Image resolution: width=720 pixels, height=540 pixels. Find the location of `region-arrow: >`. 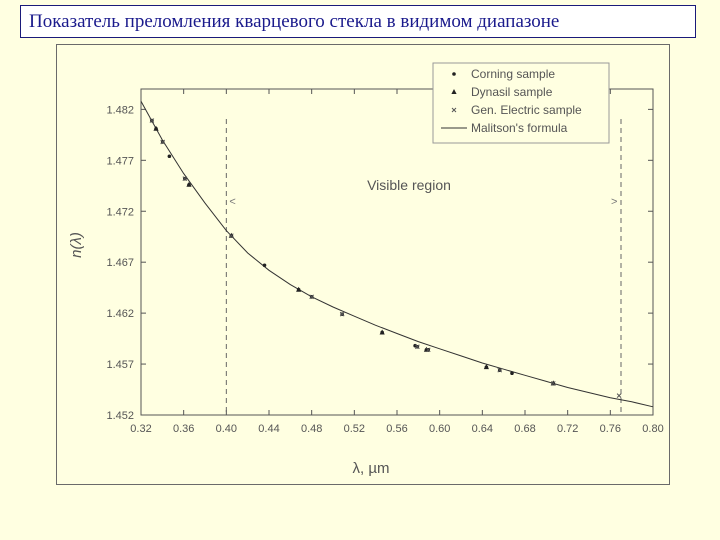

region-arrow: > is located at coordinates (614, 202).